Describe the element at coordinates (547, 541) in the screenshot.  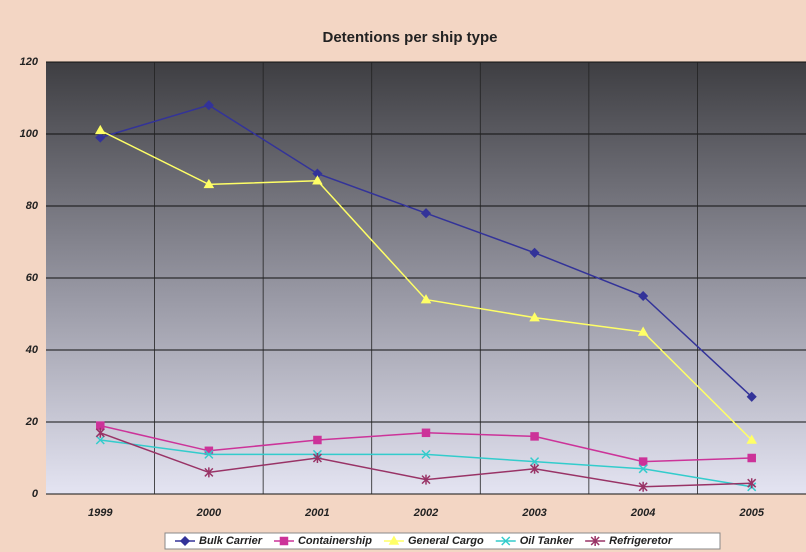
I see `legend-label: Oil Tanker` at that location.